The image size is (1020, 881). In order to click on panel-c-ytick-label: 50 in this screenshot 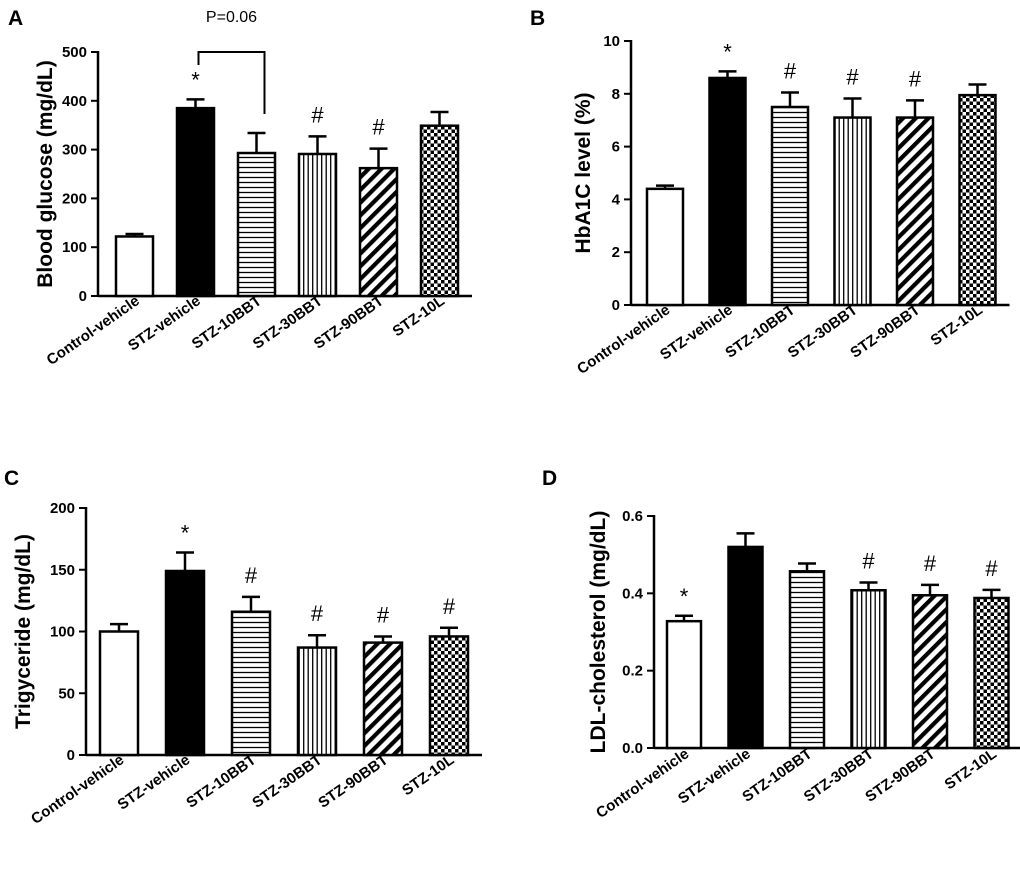, I will do `click(66, 693)`.